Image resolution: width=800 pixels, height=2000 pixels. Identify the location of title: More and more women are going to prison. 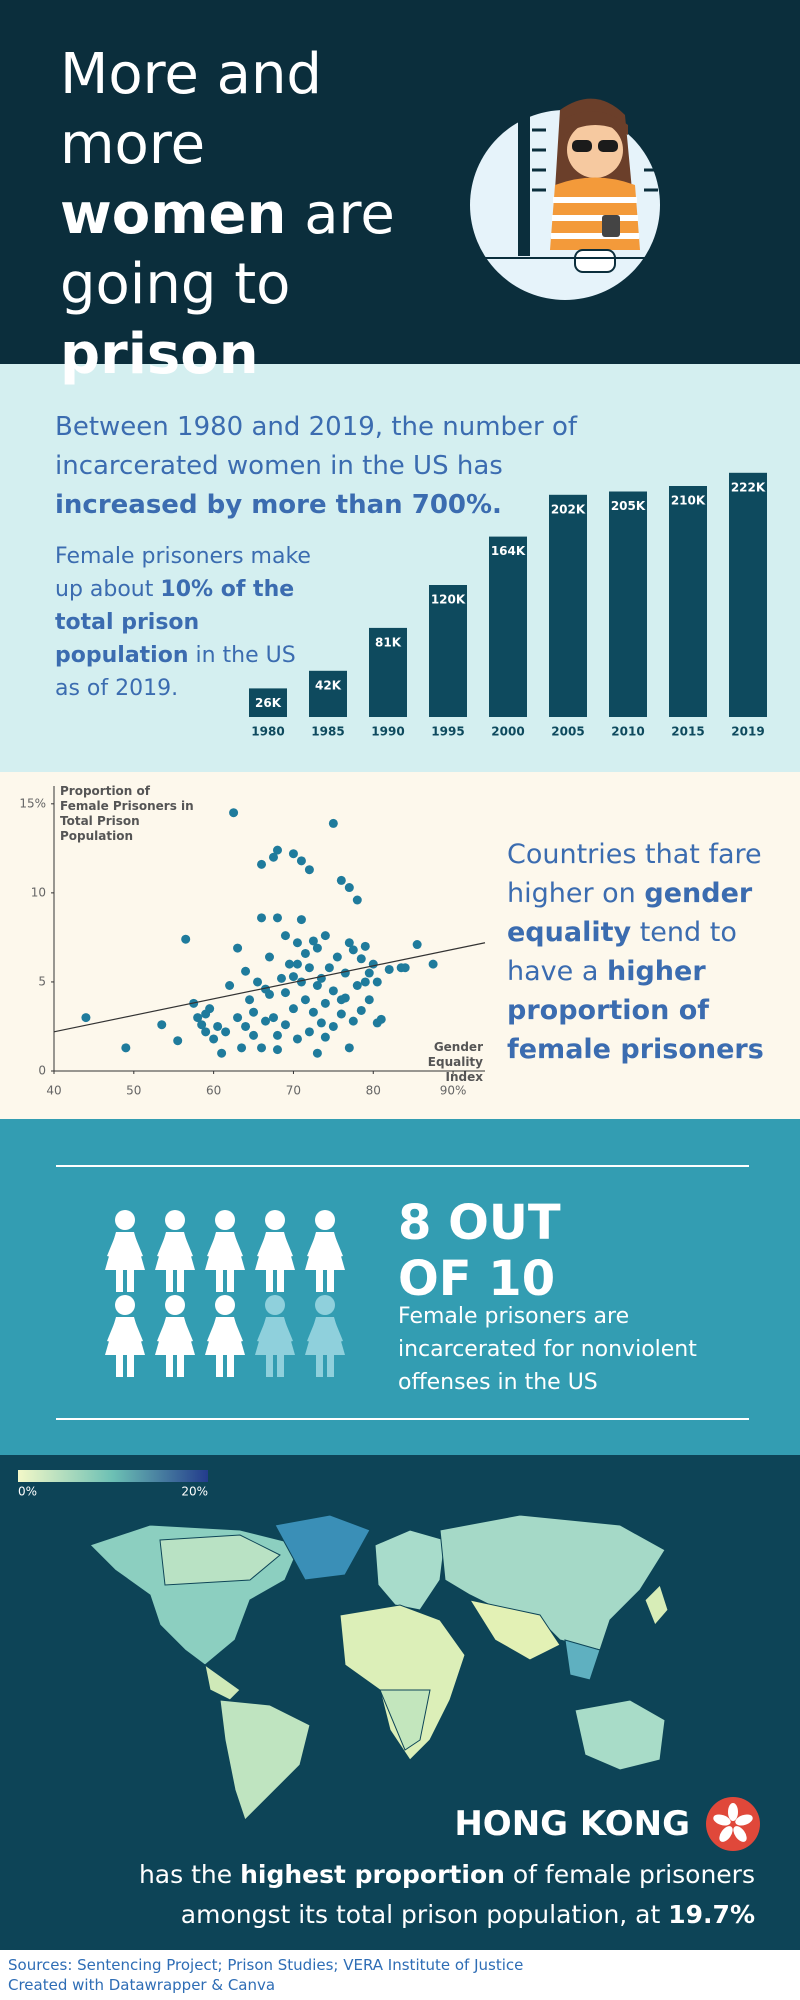
(250, 215).